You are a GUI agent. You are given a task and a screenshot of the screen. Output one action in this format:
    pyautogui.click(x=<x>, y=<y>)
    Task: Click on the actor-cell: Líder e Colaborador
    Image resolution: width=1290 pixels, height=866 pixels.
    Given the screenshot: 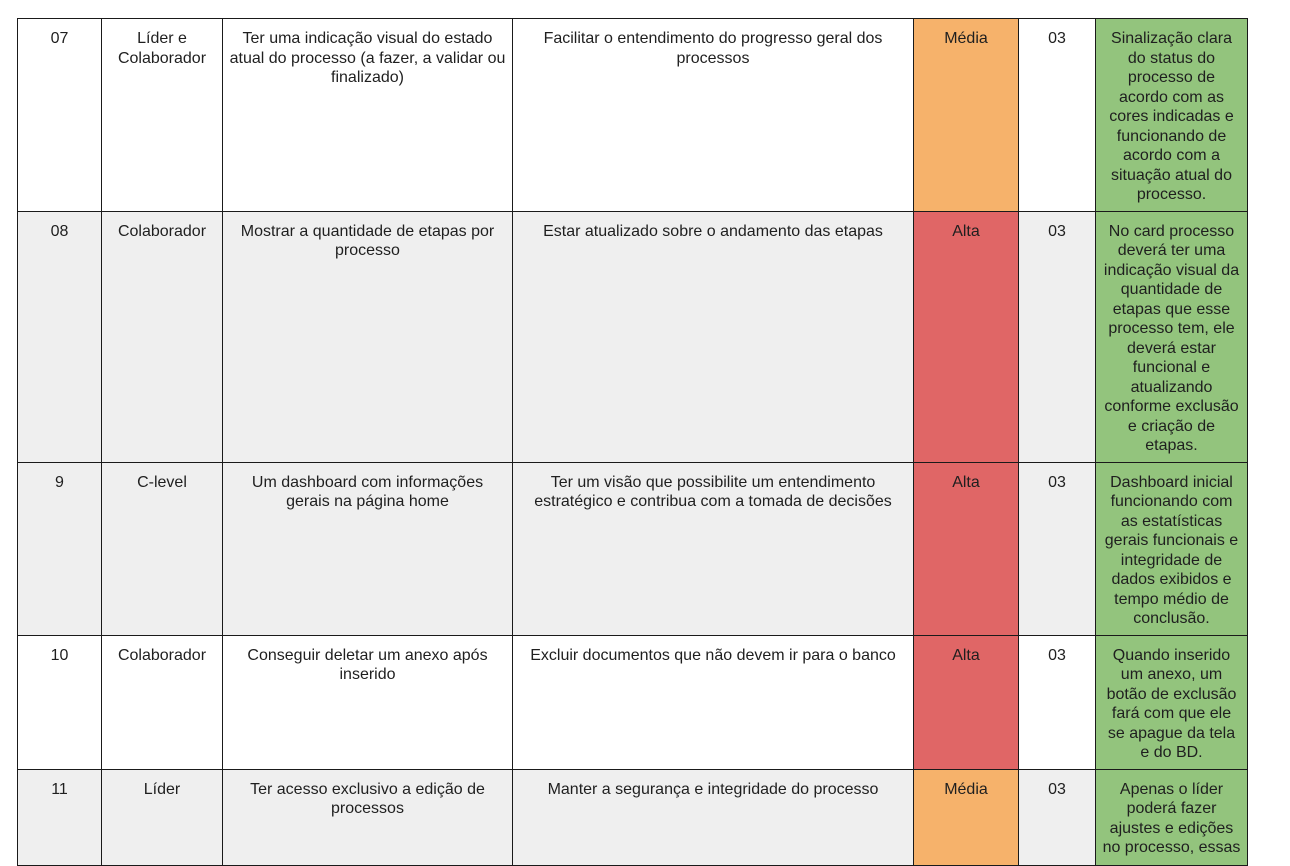 What is the action you would take?
    pyautogui.click(x=162, y=115)
    